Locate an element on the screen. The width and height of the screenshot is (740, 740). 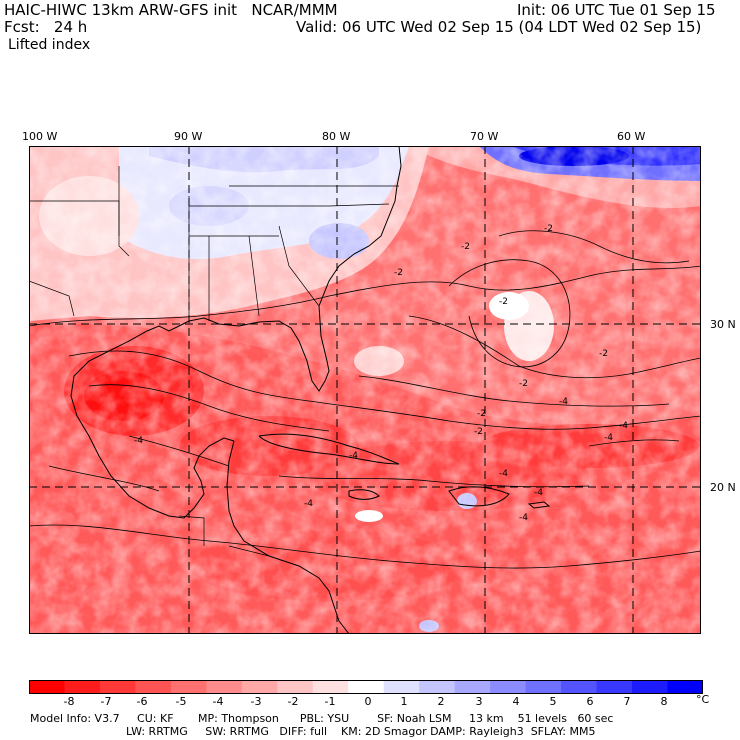
lon-label: 70 W is located at coordinates (484, 136).